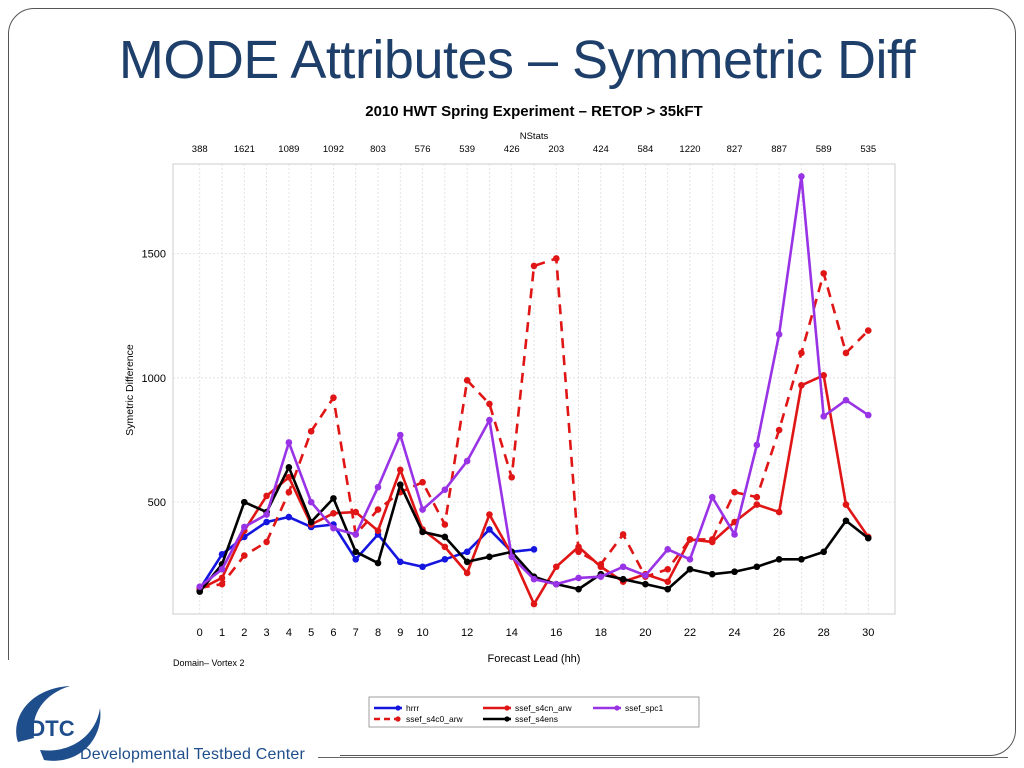 Image resolution: width=1024 pixels, height=768 pixels. I want to click on x-axis-label: Forecast Lead (hh), so click(534, 659).